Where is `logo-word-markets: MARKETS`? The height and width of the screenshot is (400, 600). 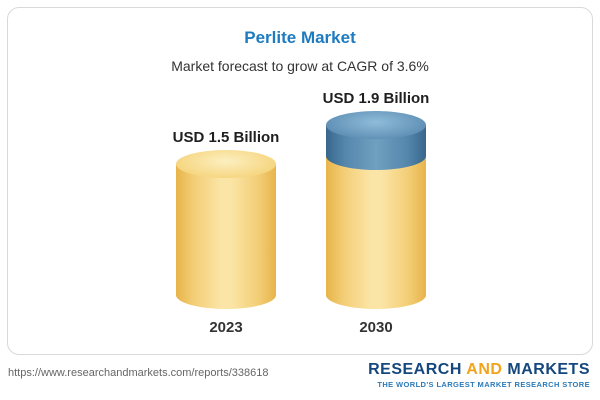 logo-word-markets: MARKETS is located at coordinates (548, 369).